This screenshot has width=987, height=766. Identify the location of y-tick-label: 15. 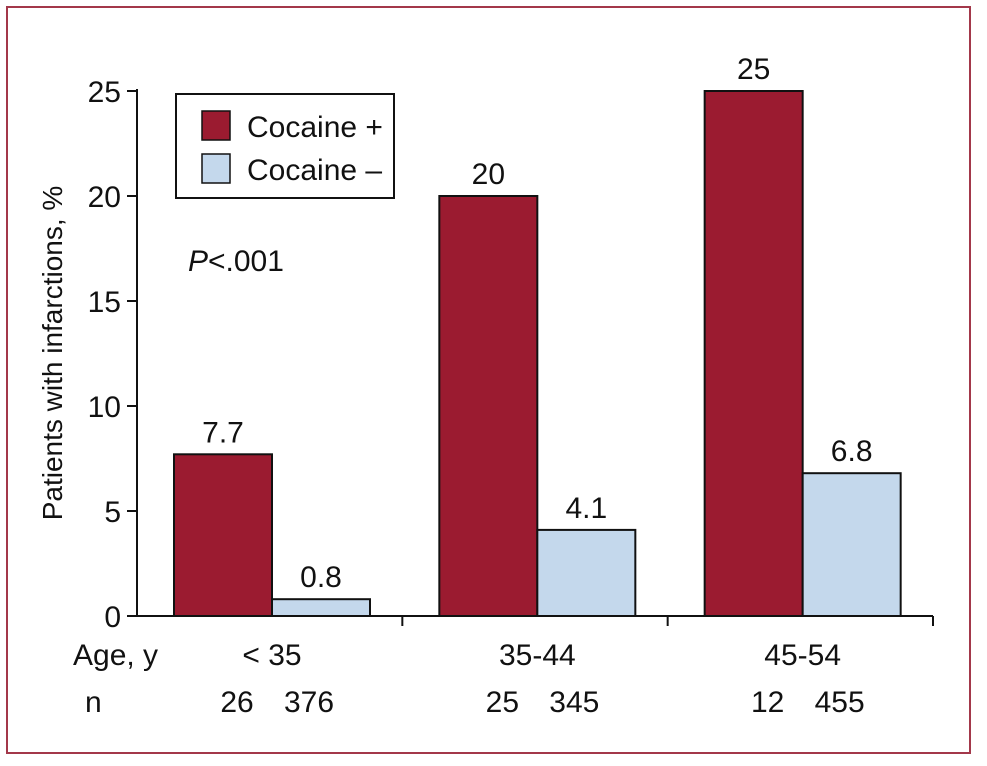
(104, 302).